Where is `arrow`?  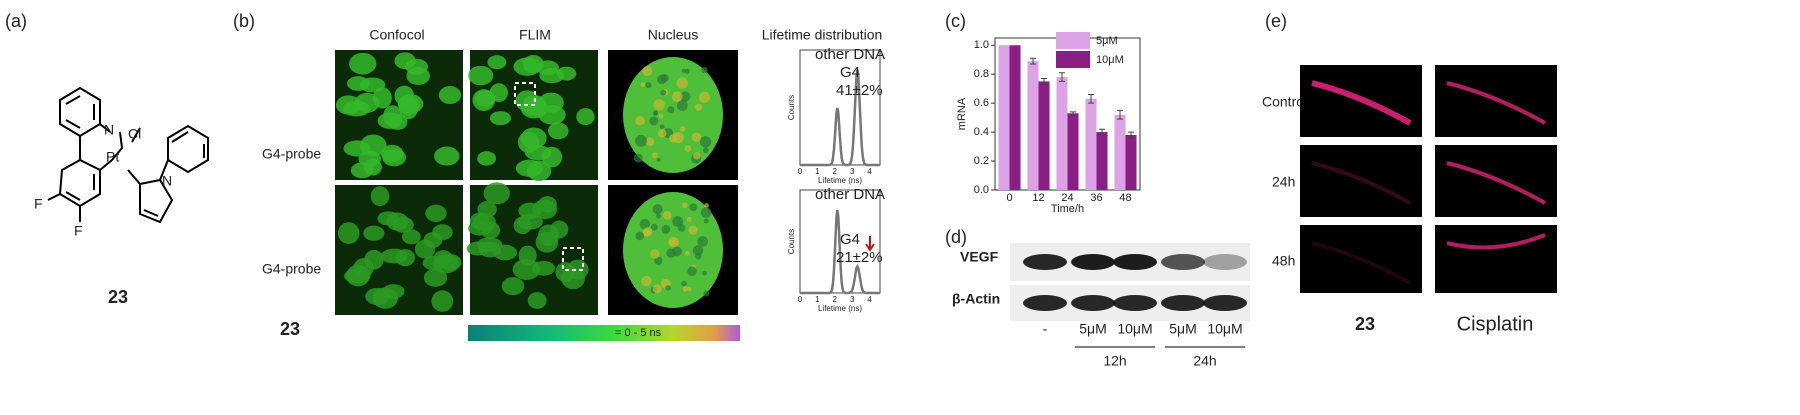
arrow is located at coordinates (870, 244).